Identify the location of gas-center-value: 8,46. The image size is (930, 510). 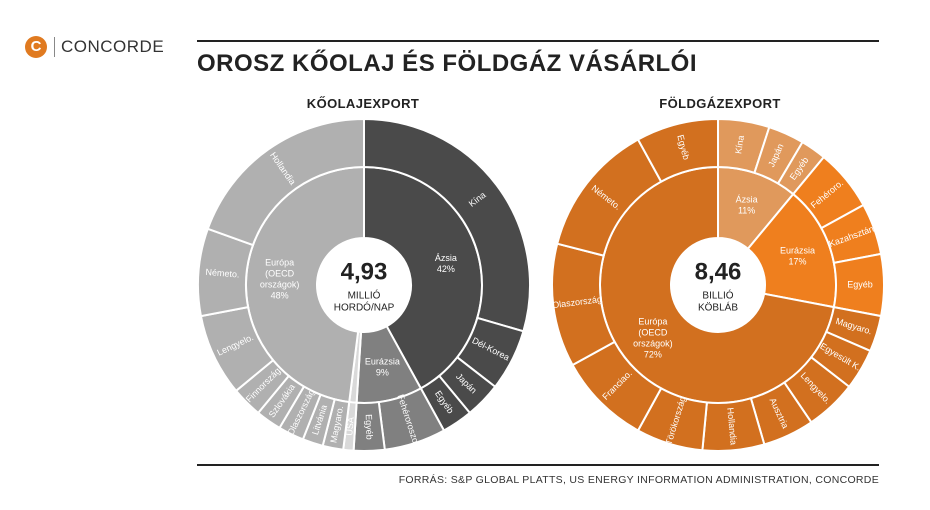
(718, 271).